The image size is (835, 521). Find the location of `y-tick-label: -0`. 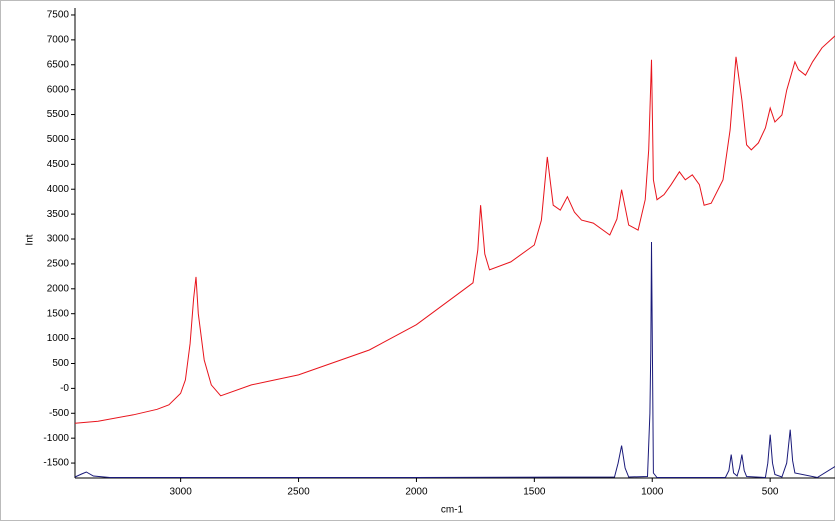

y-tick-label: -0 is located at coordinates (64, 388).